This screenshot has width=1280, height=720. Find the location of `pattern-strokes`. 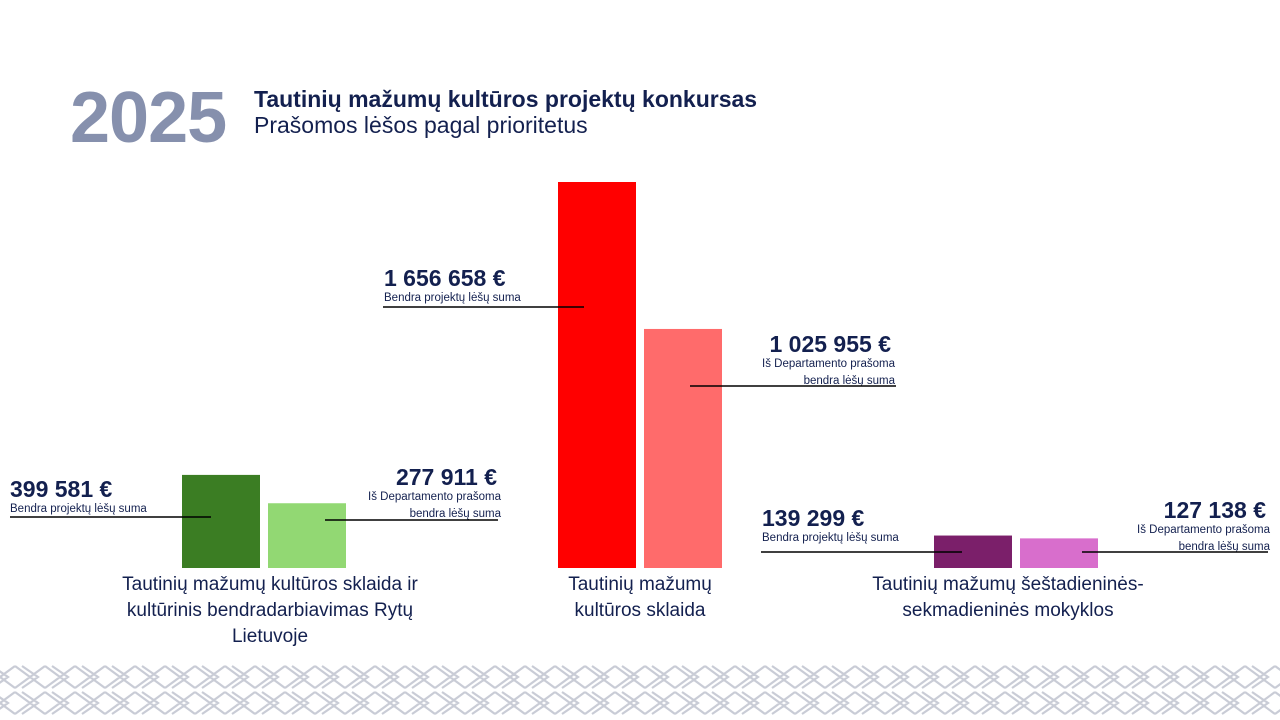

pattern-strokes is located at coordinates (640, 690).